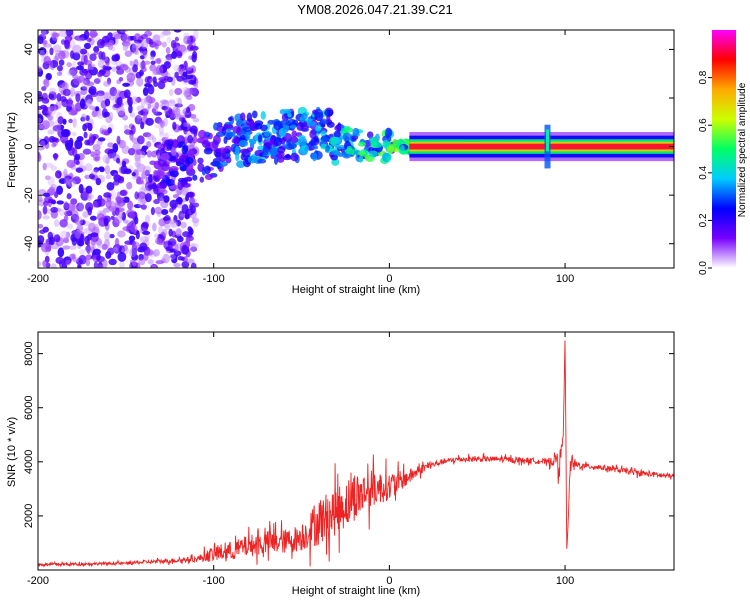 Image resolution: width=750 pixels, height=600 pixels. Describe the element at coordinates (724, 149) in the screenshot. I see `colorbar-fill` at that location.